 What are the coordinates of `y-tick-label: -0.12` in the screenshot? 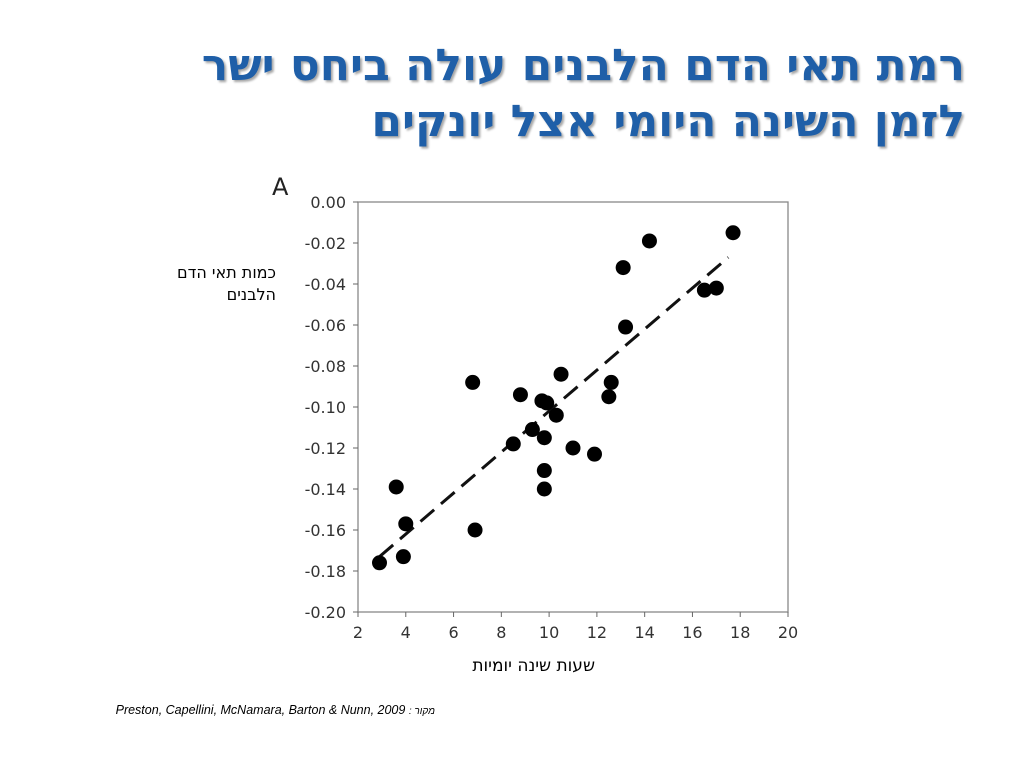 It's located at (325, 448).